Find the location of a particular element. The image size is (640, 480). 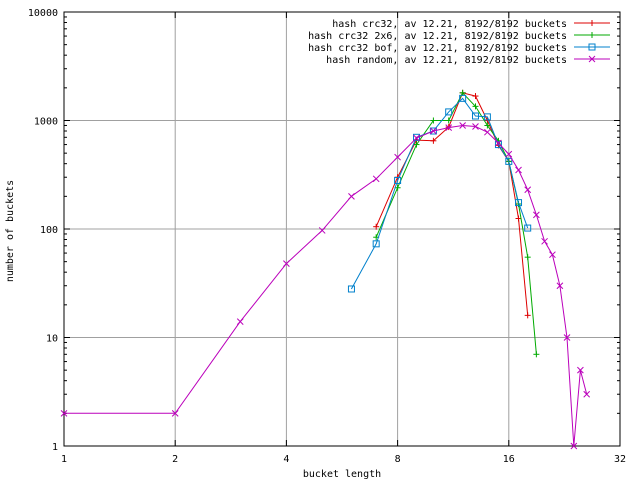

x-tick-label: 1 is located at coordinates (64, 459).